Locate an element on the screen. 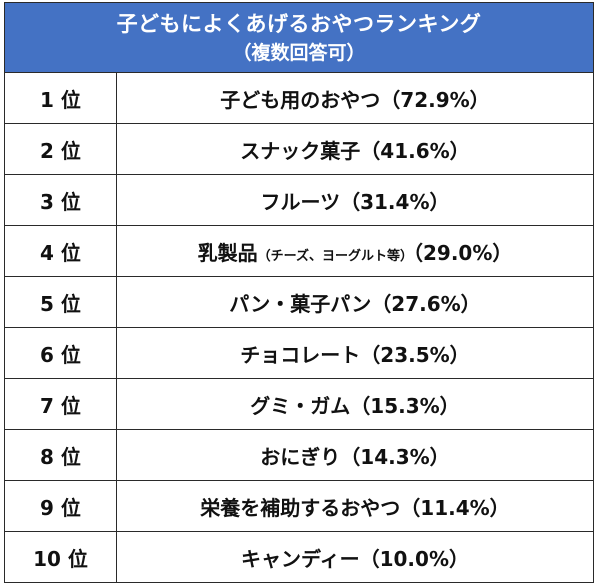 Image resolution: width=600 pixels, height=588 pixels. table-row: 9 位 栄養を補助するおやつ（11.4%） is located at coordinates (299, 506).